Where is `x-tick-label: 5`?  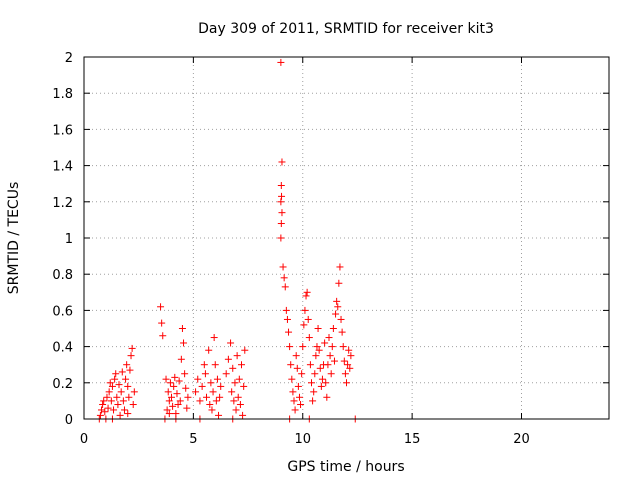 x-tick-label: 5 is located at coordinates (193, 439).